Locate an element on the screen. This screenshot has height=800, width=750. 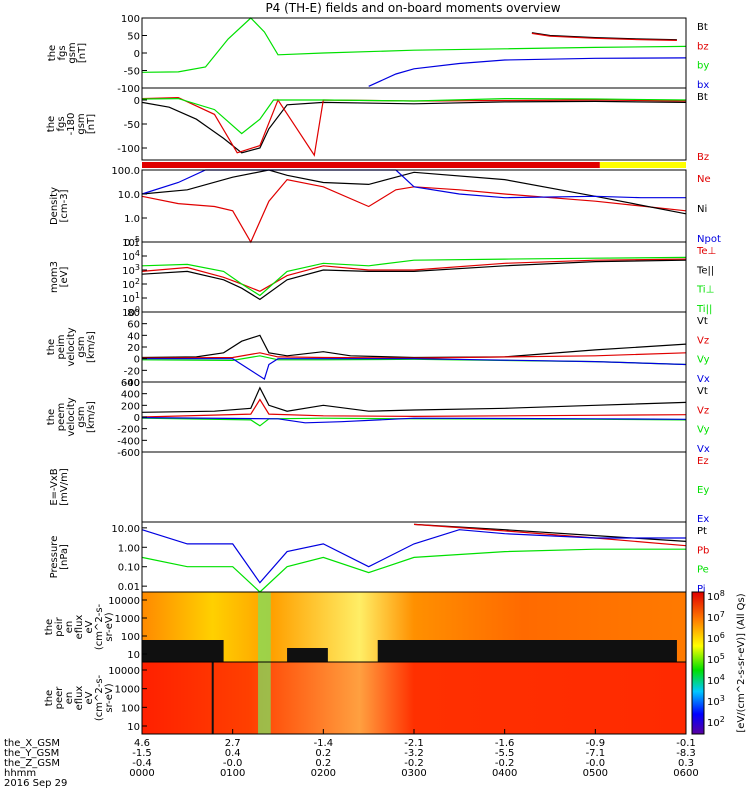
y-tick-label-5-0: 600 is located at coordinates (130, 383).